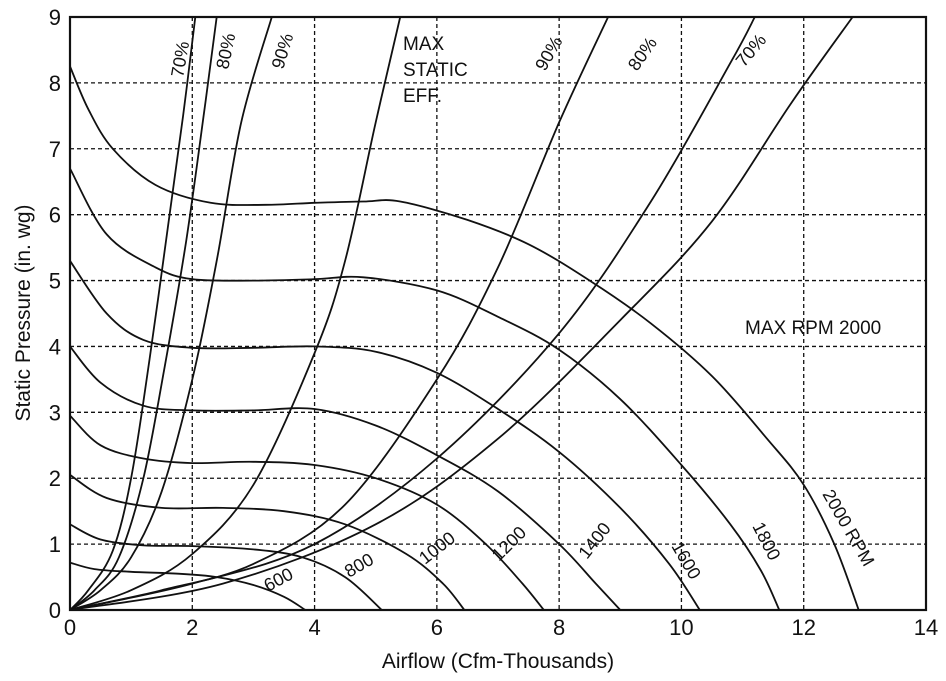  What do you see at coordinates (435, 70) in the screenshot?
I see `max-static-eff-line2: STATIC` at bounding box center [435, 70].